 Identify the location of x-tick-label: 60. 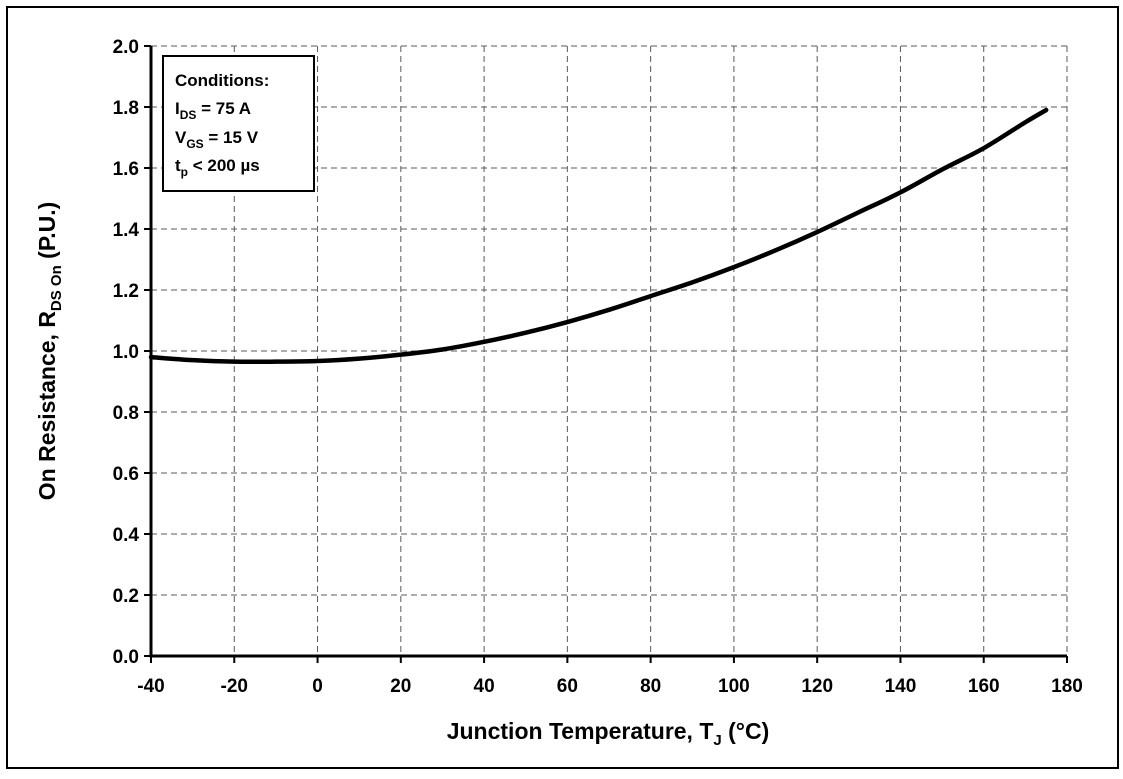
(567, 686).